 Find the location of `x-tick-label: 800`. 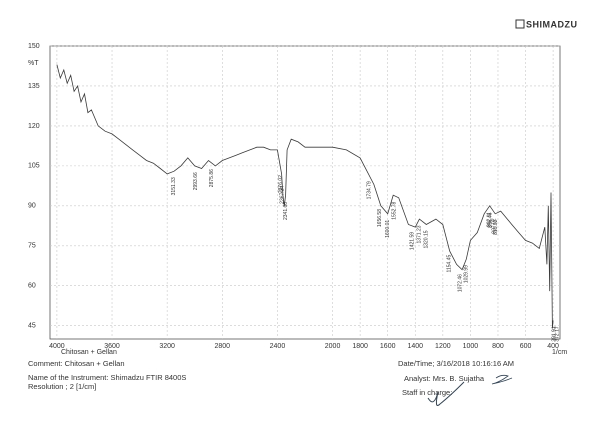

x-tick-label: 800 is located at coordinates (498, 346).